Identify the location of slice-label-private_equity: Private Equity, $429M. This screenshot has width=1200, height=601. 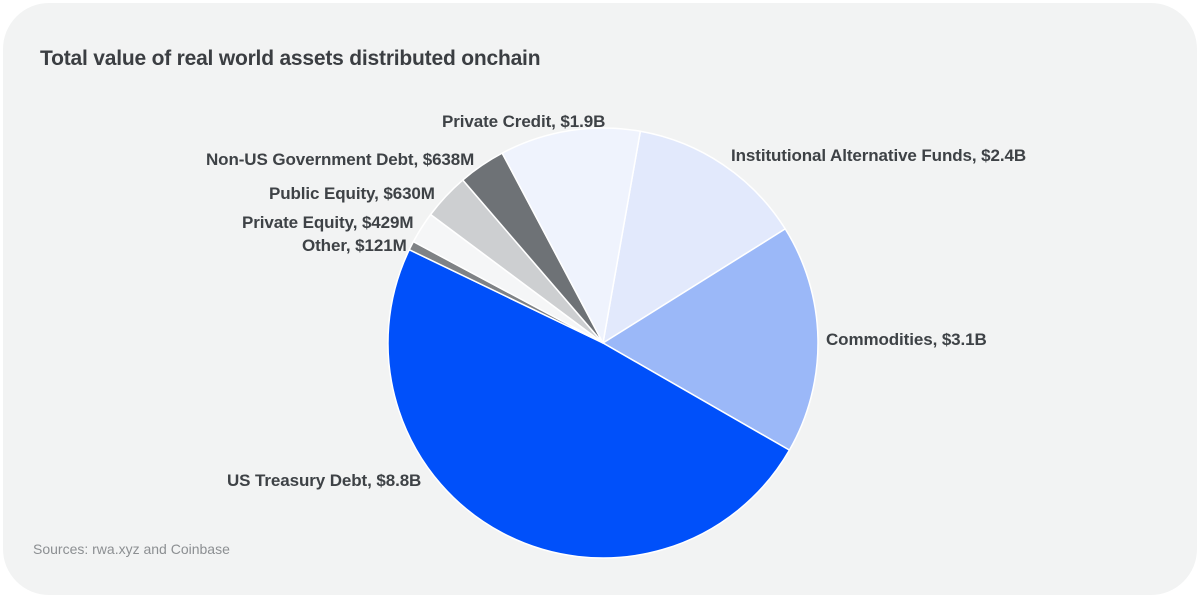
(328, 222).